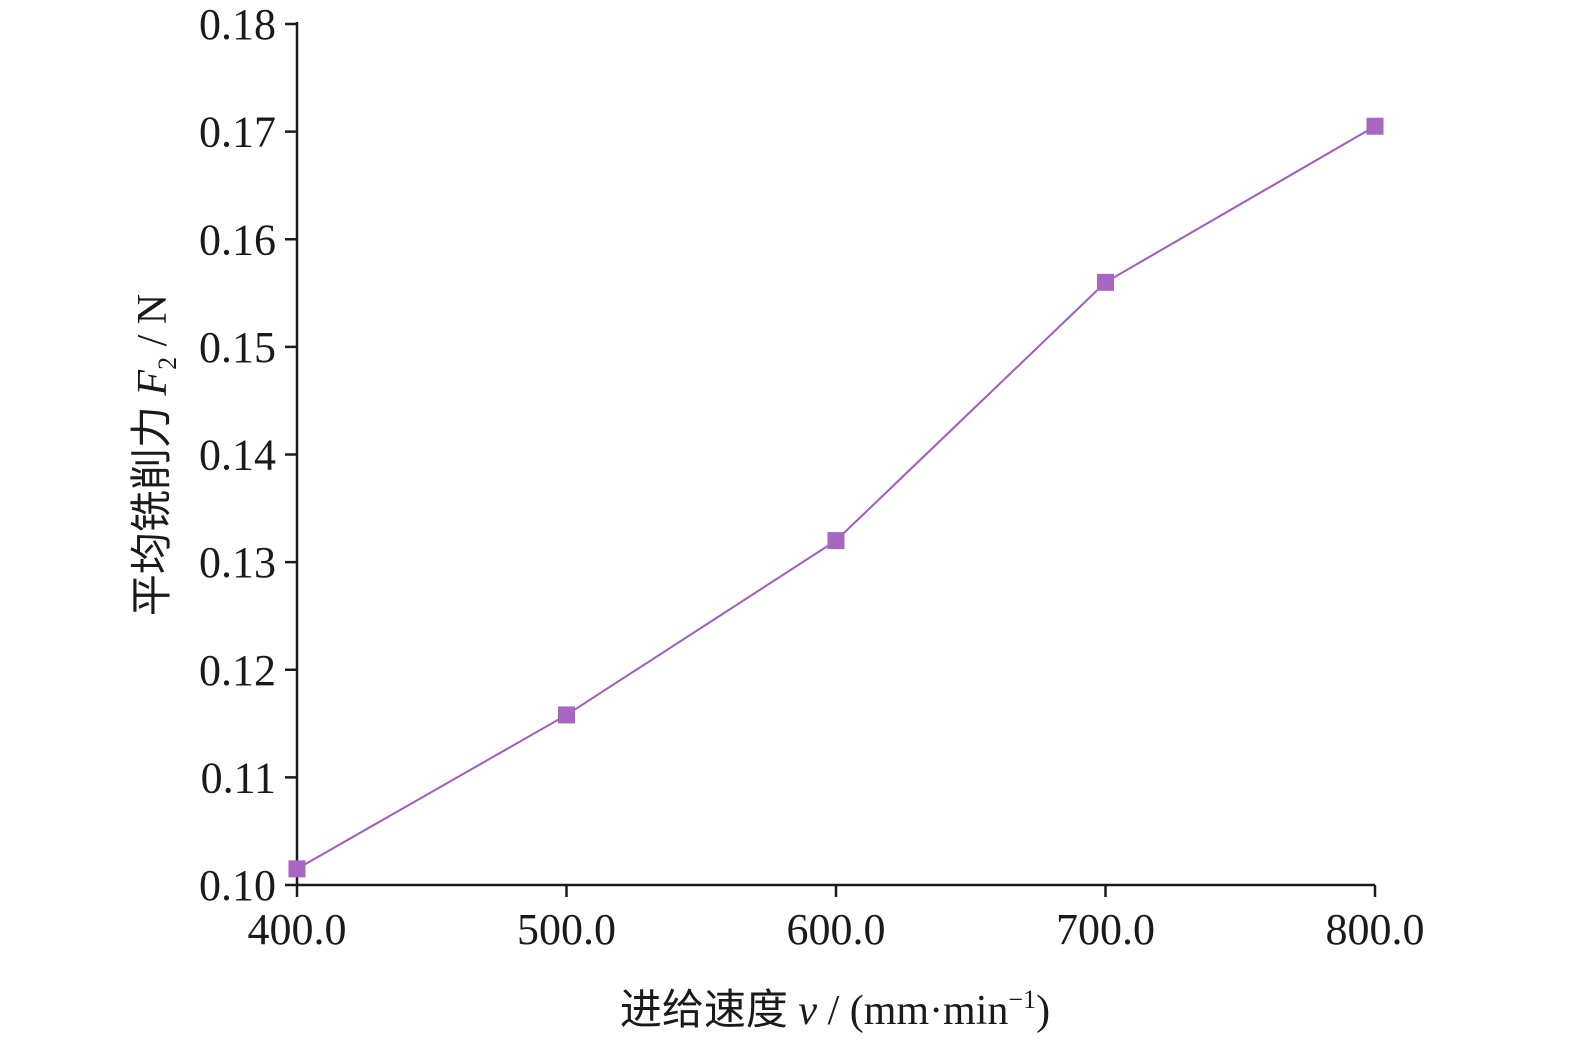 The image size is (1575, 1043). Describe the element at coordinates (836, 929) in the screenshot. I see `x-tick-label: 600.0` at that location.